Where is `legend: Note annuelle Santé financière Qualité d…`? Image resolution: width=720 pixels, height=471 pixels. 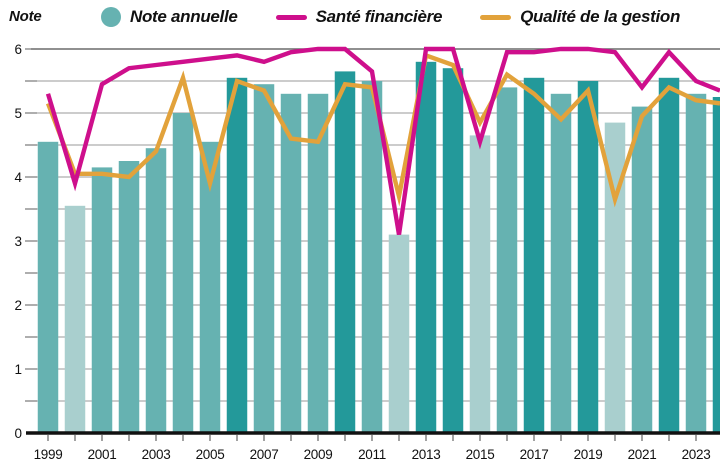 legend: Note annuelle Santé financière Qualité d… is located at coordinates (390, 17).